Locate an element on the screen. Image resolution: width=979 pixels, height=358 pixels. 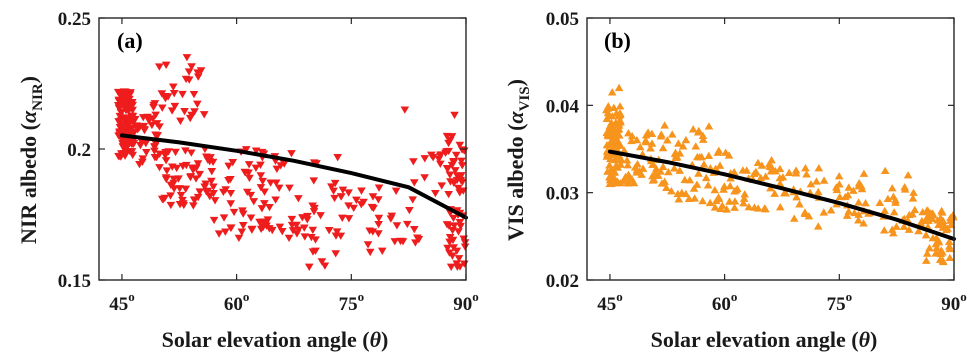
x-axis-label-a: Solar elevation angle (θ) is located at coordinates (275, 339).